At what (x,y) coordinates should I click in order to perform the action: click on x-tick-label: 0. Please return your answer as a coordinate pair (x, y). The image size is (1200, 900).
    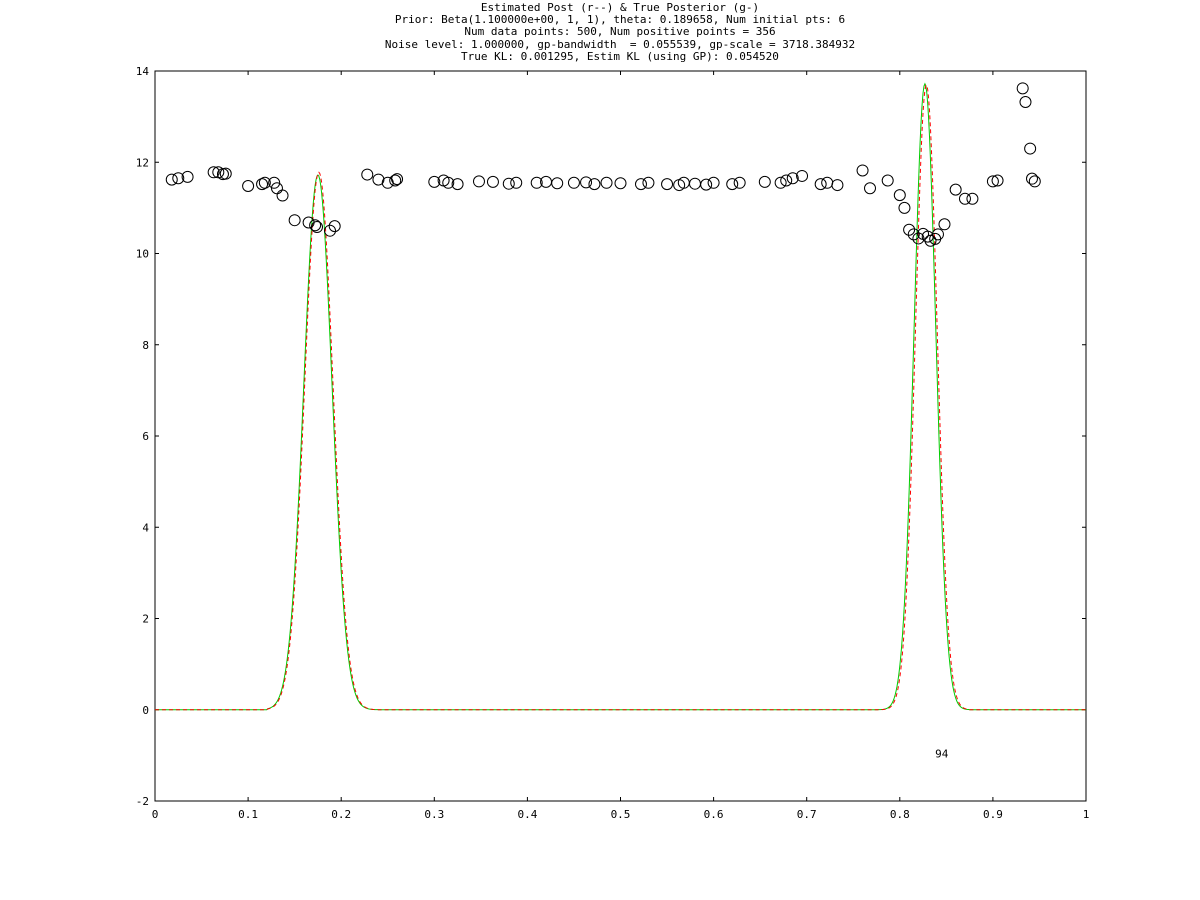
    Looking at the image, I should click on (155, 814).